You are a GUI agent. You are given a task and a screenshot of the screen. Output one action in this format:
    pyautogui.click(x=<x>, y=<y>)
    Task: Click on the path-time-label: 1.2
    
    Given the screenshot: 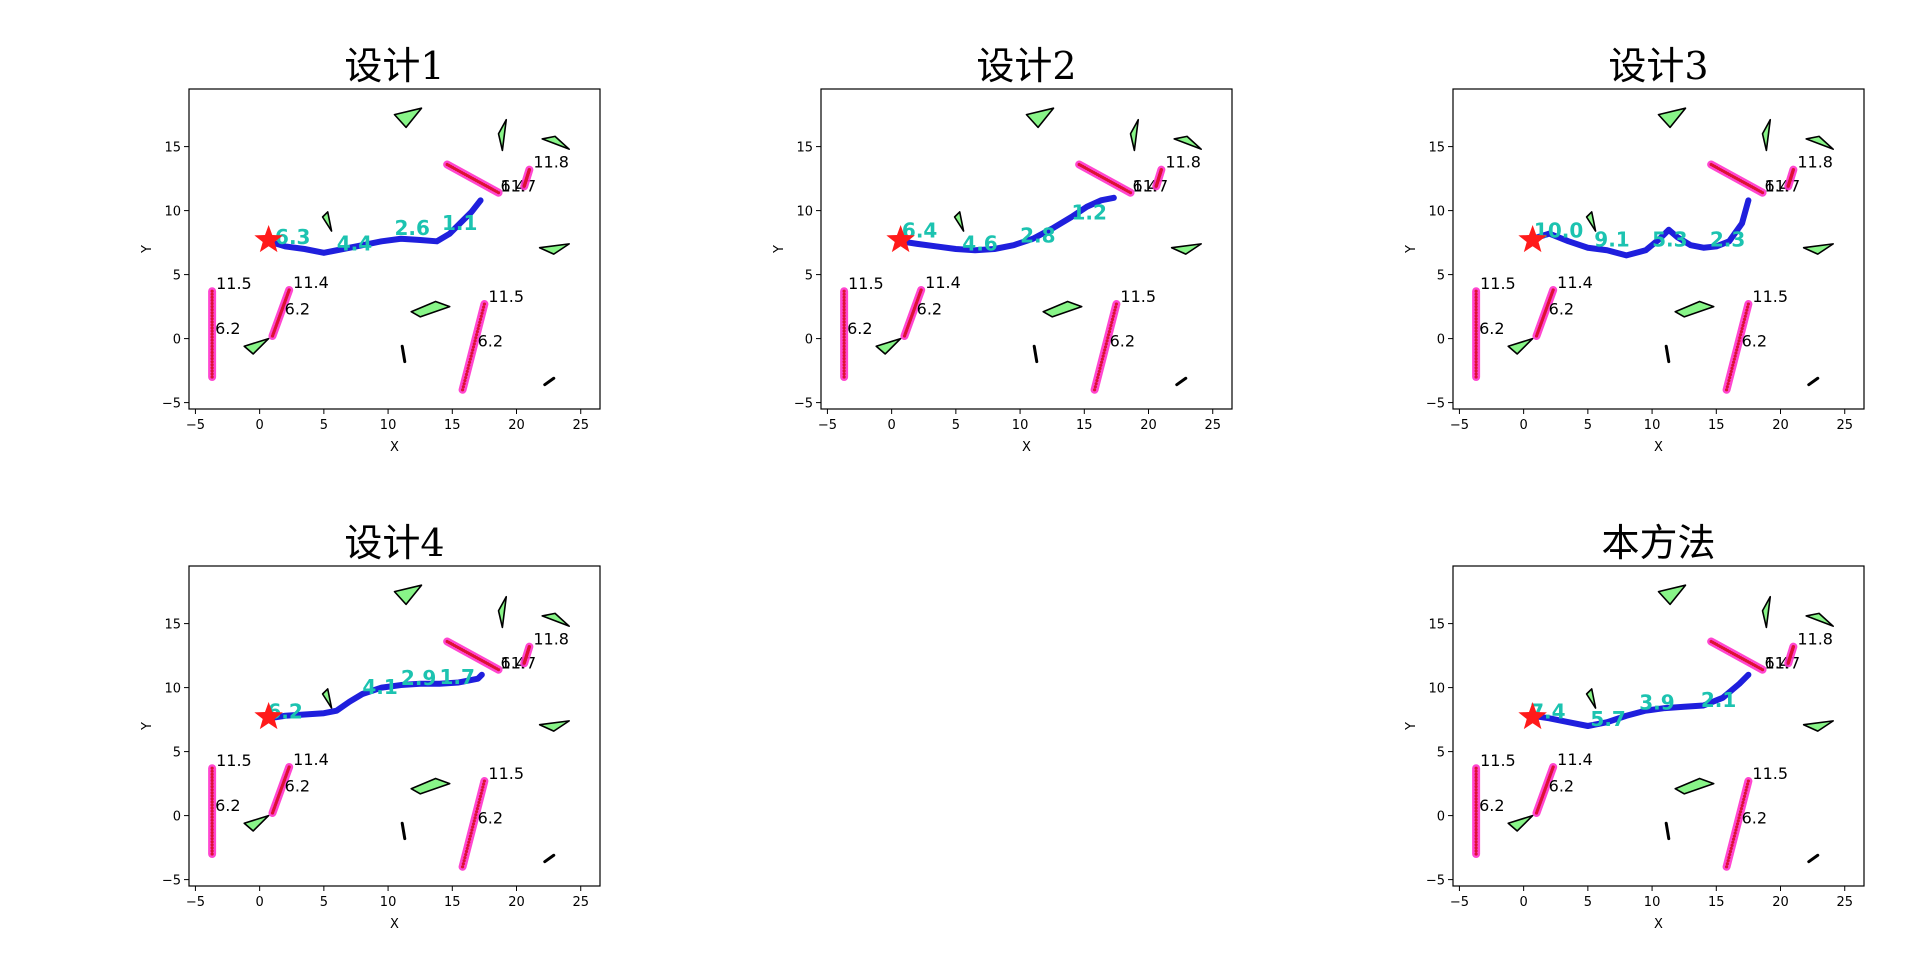 What is the action you would take?
    pyautogui.click(x=1088, y=213)
    